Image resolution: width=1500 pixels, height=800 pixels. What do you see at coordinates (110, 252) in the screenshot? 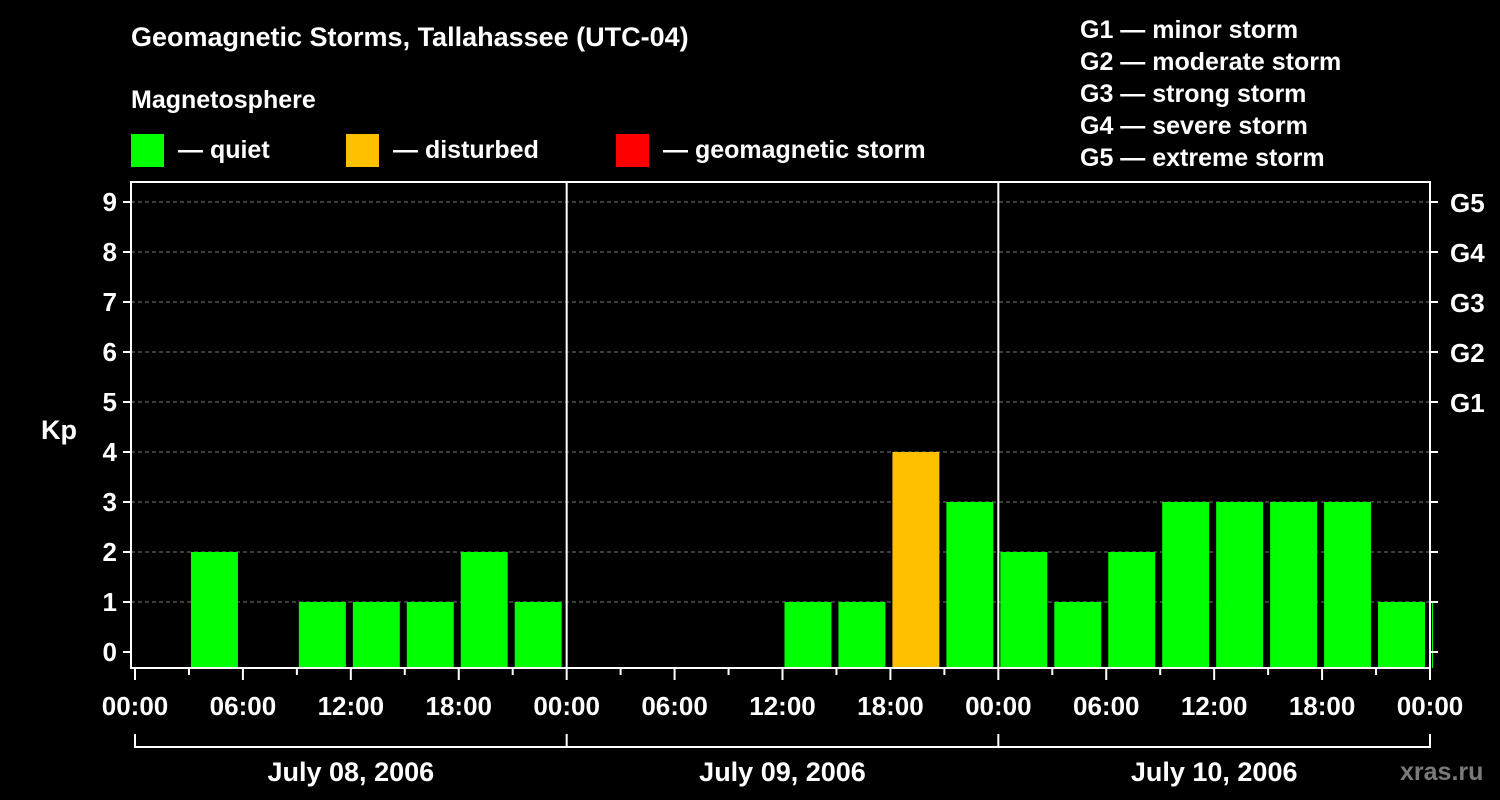
I see `y-tick-label: 8` at bounding box center [110, 252].